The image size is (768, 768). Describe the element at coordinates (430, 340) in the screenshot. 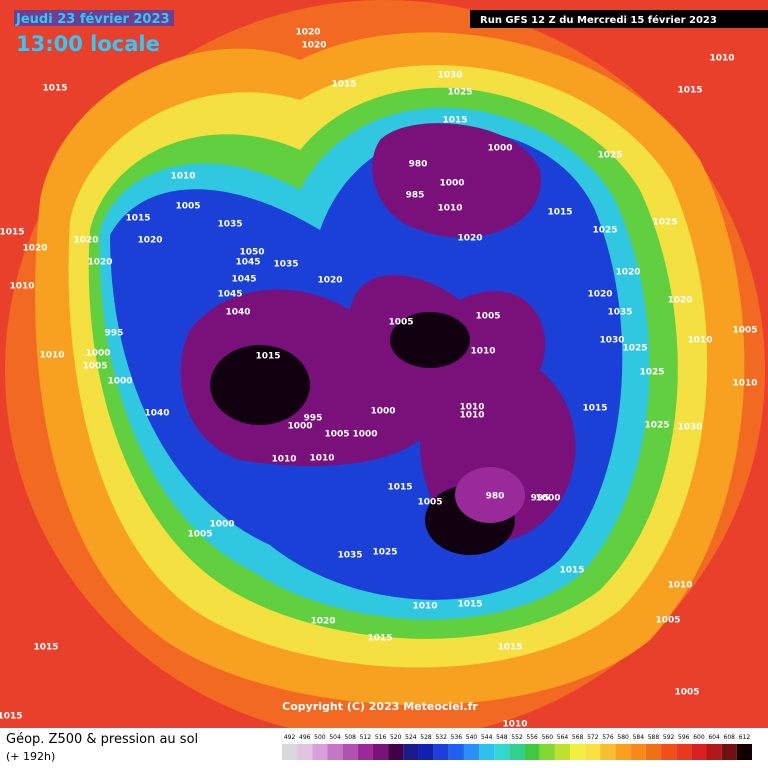

I see `core-center` at that location.